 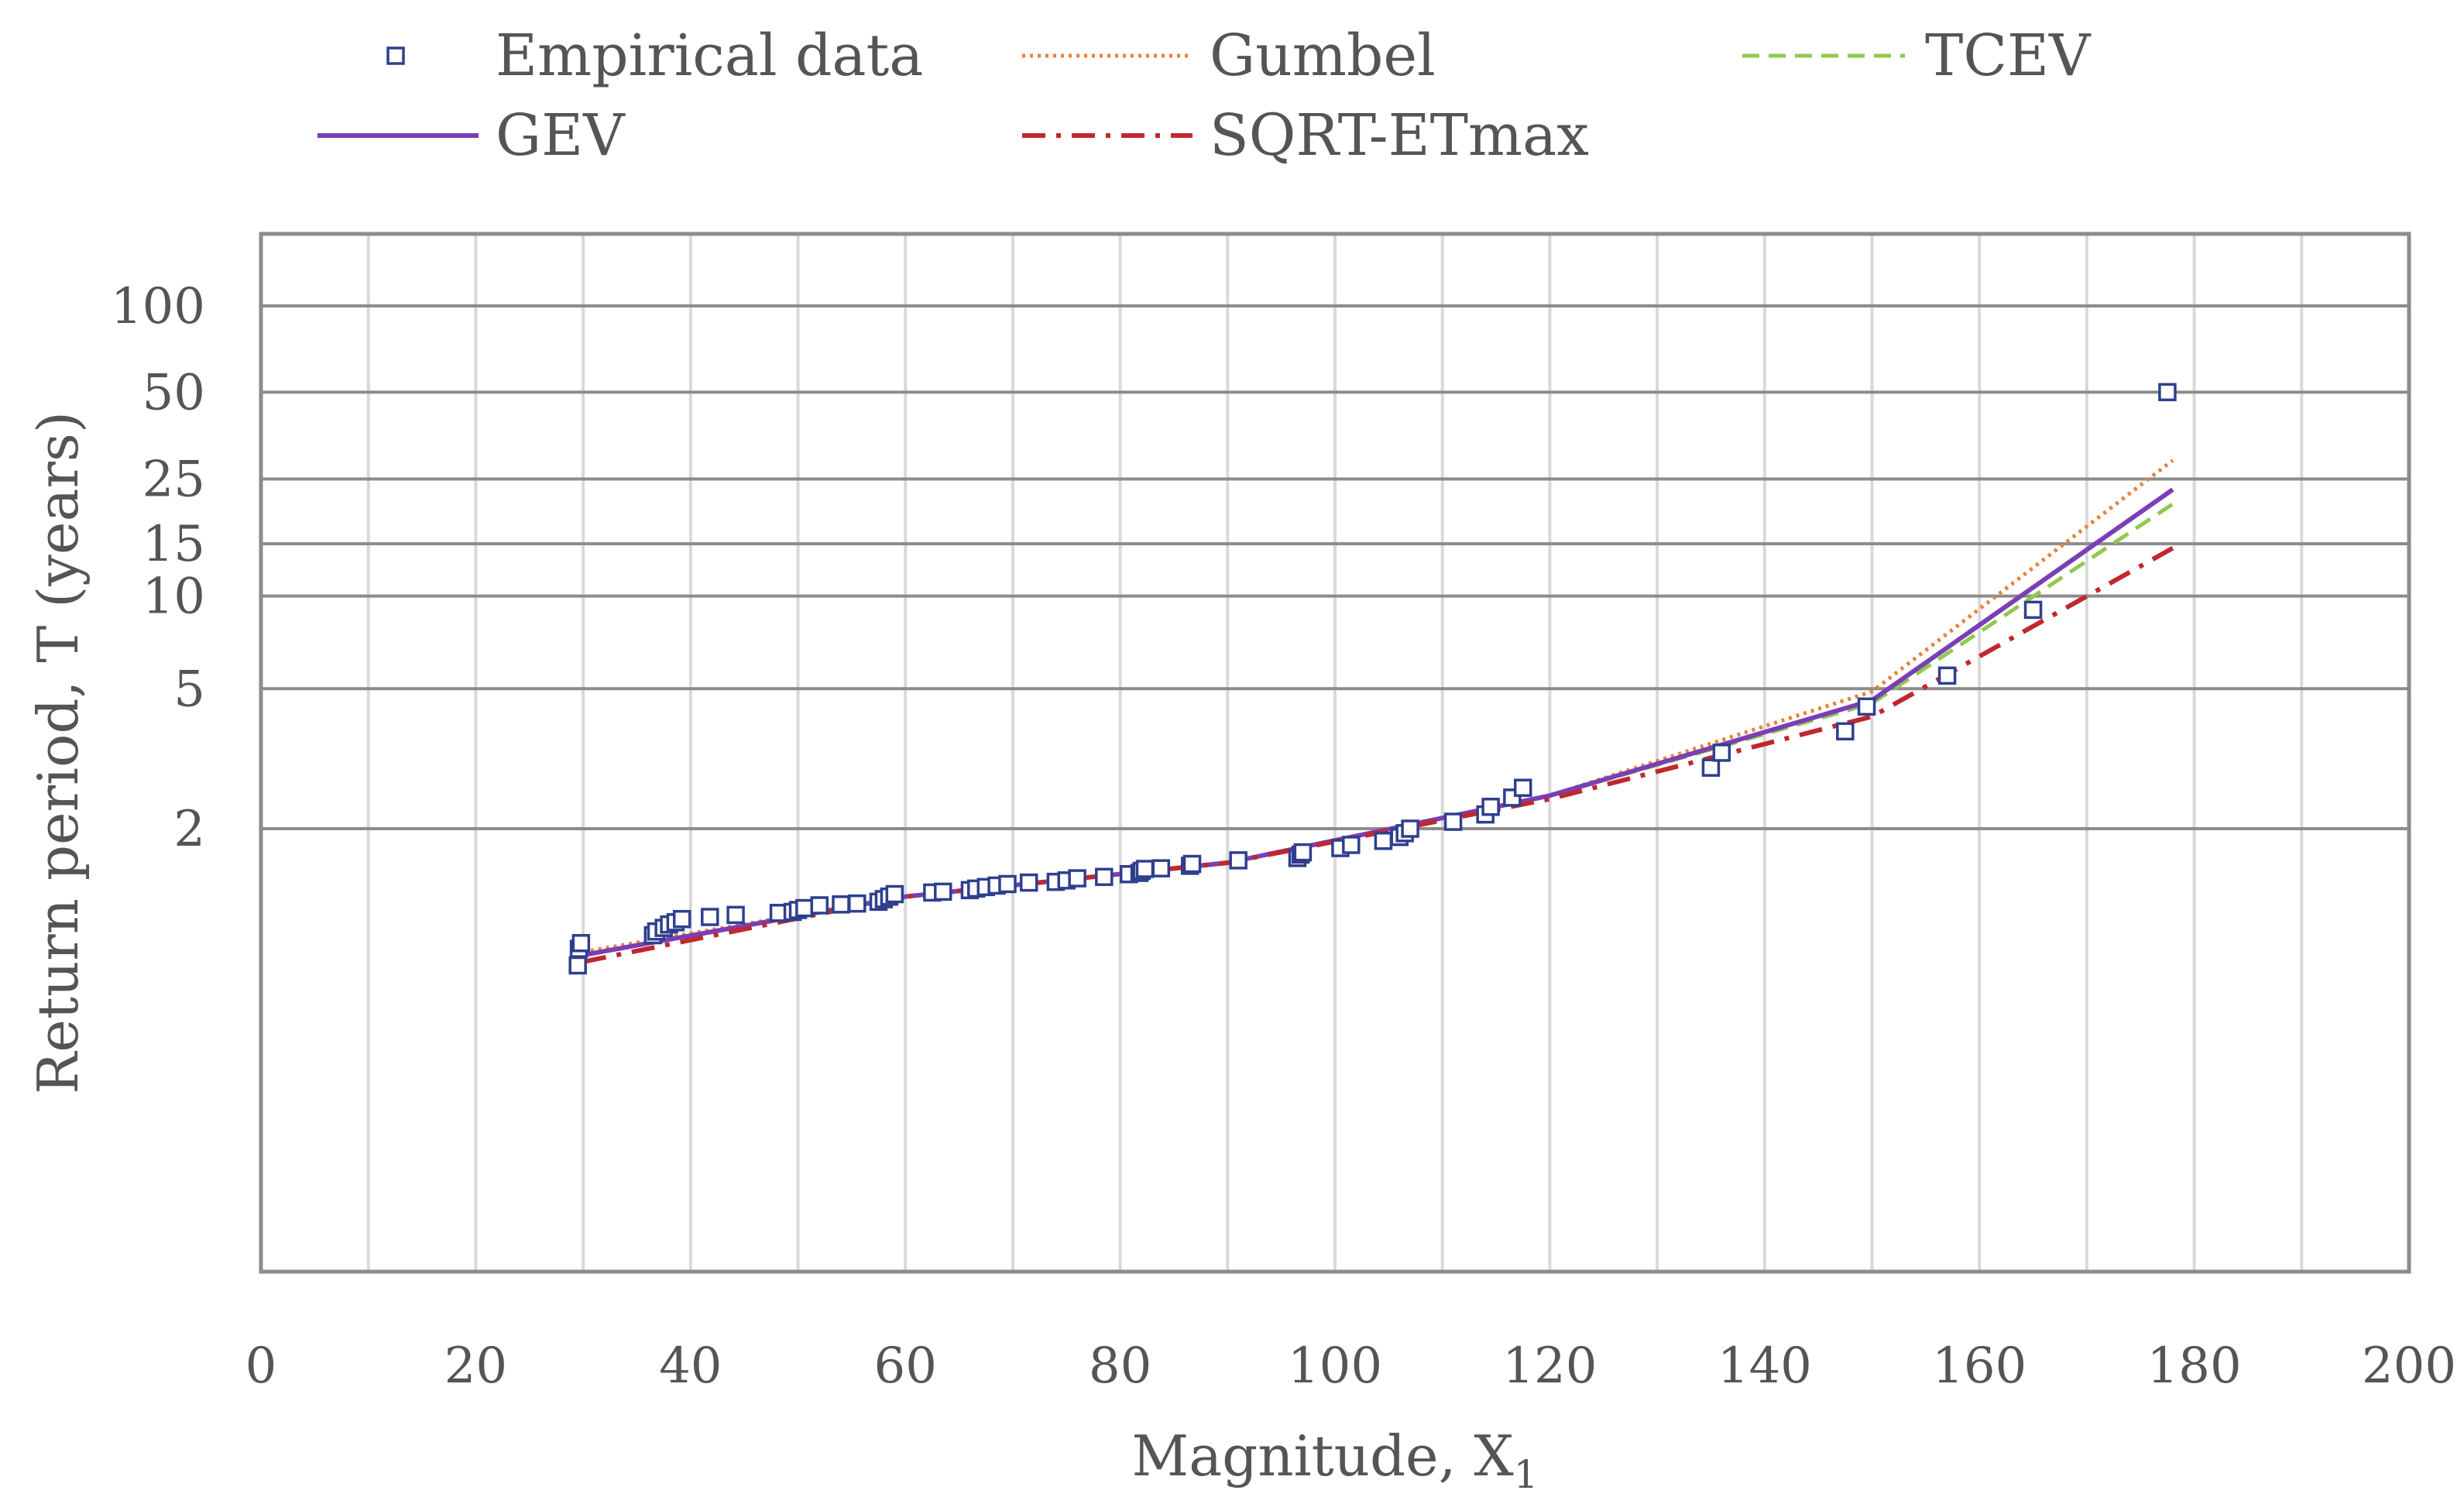 What do you see at coordinates (905, 1366) in the screenshot?
I see `x-tick-label: 60` at bounding box center [905, 1366].